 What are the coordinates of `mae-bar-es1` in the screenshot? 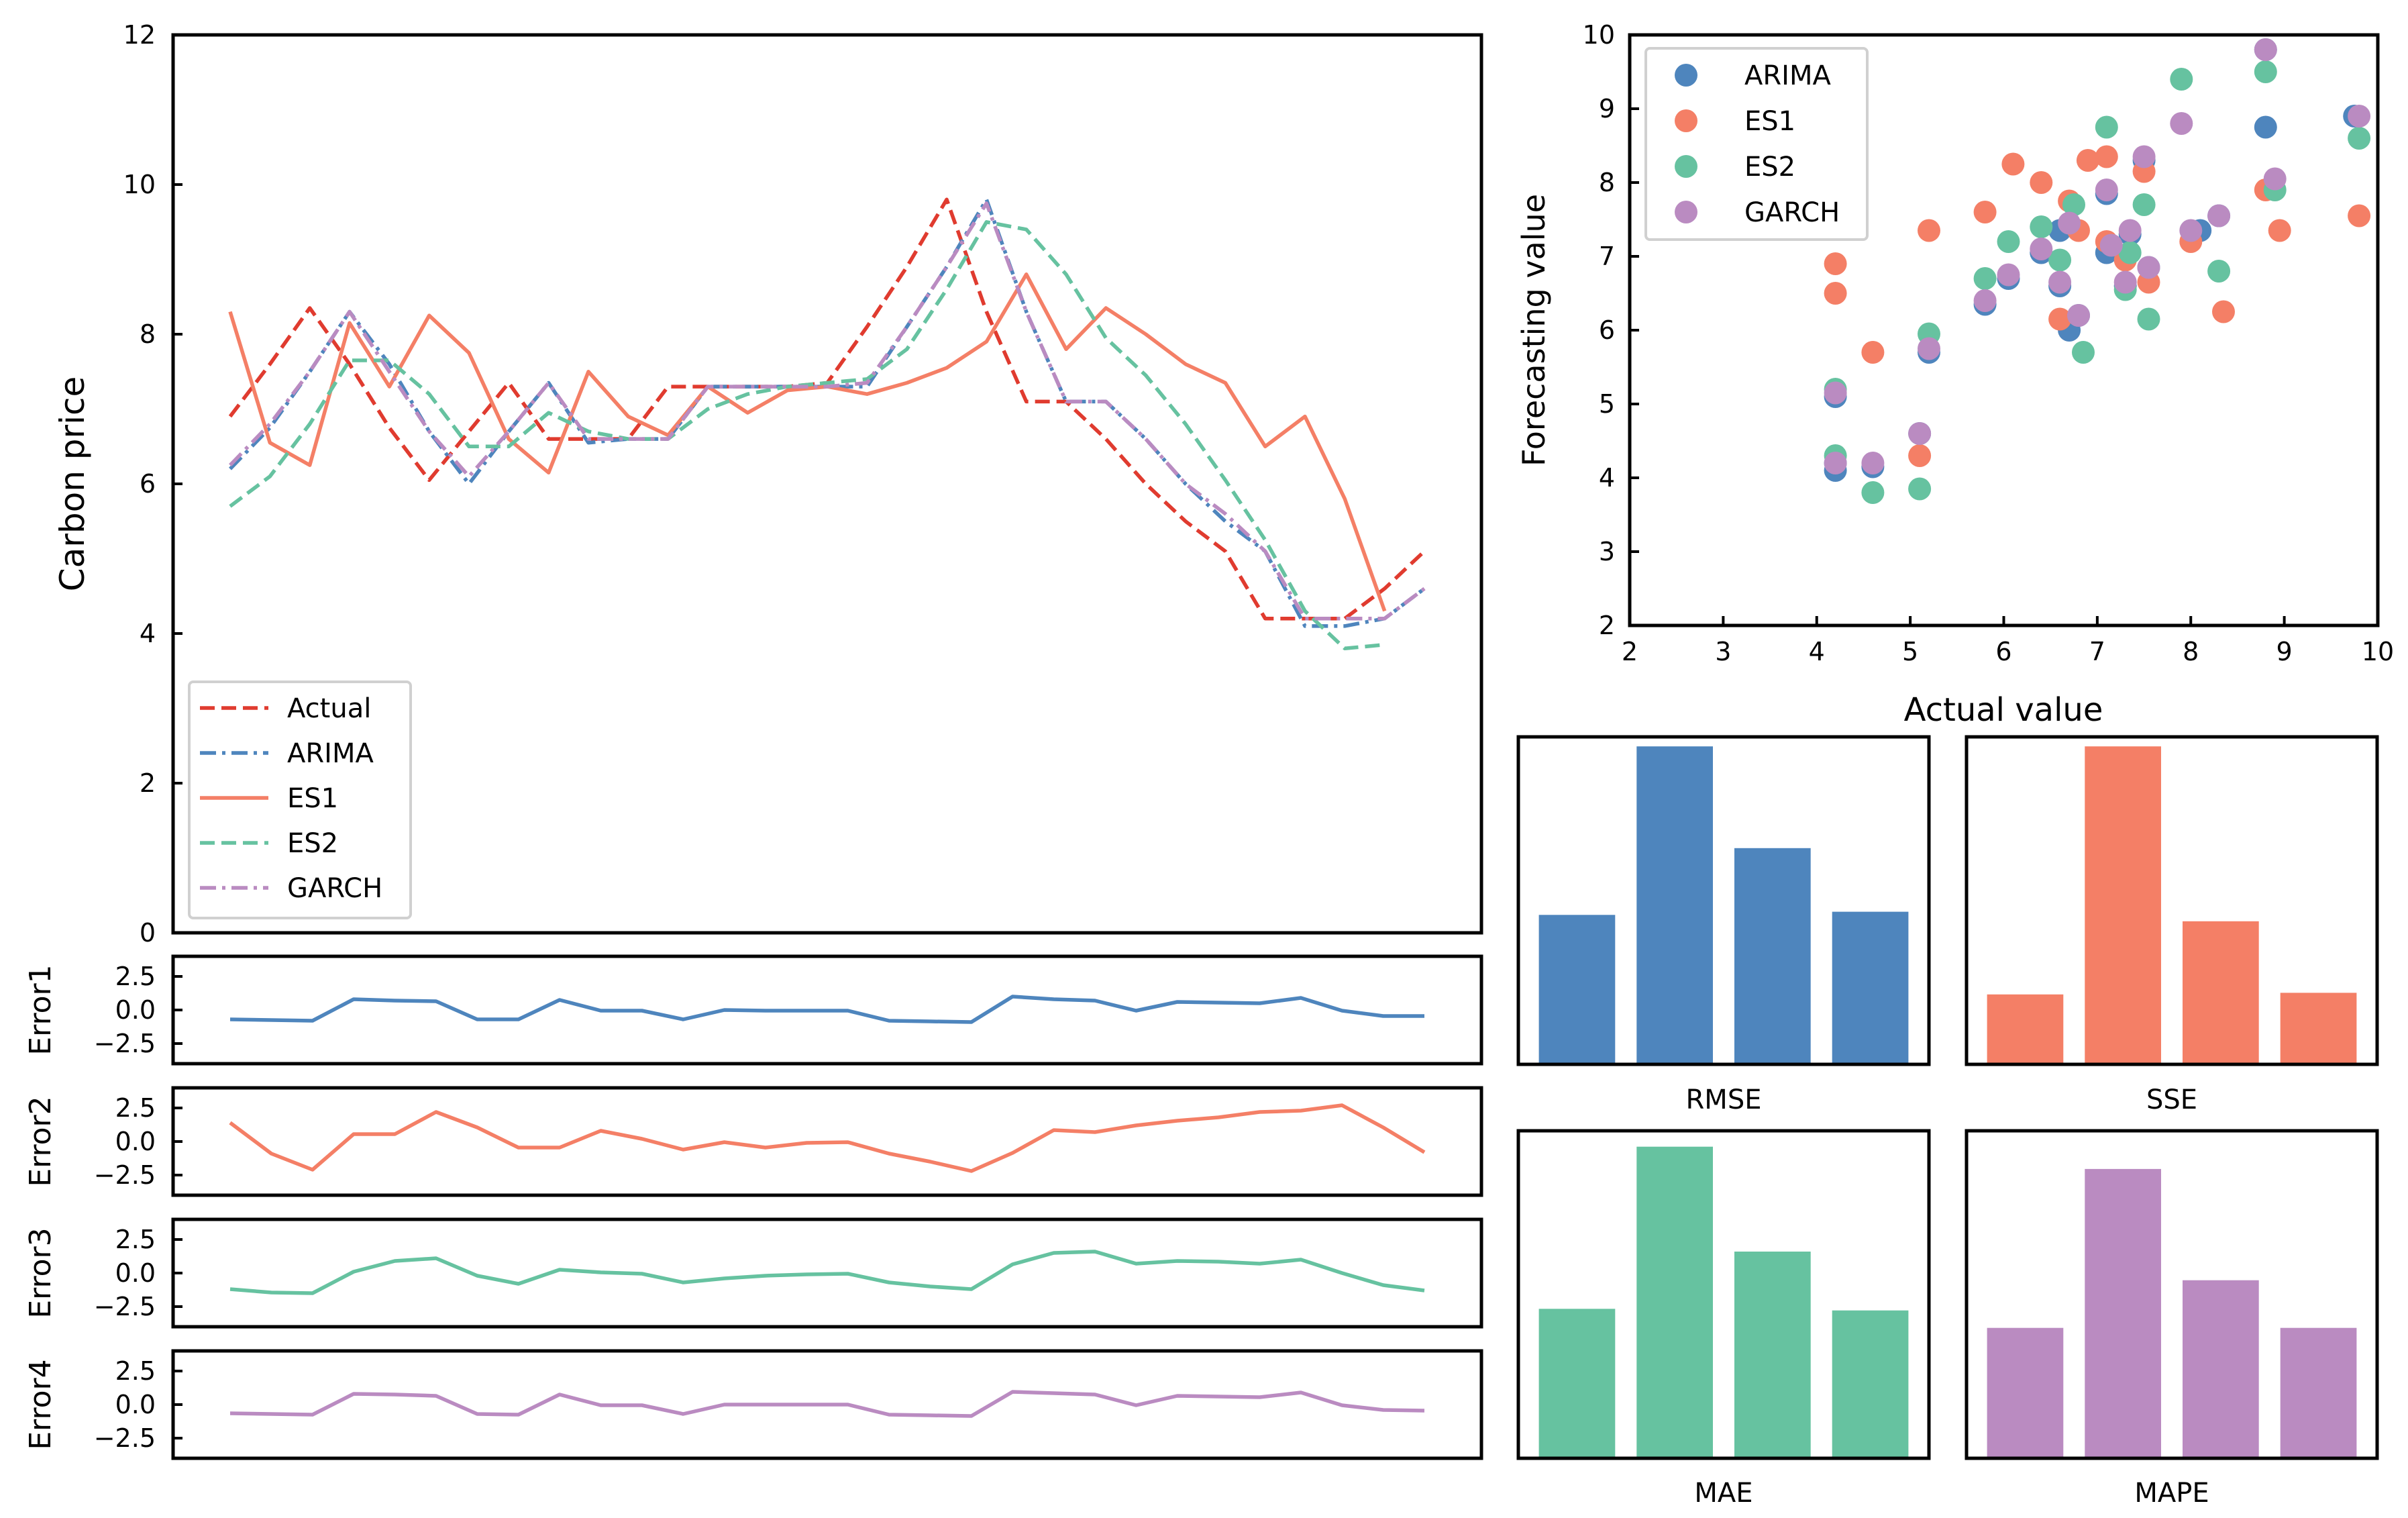 It's located at (1674, 1302).